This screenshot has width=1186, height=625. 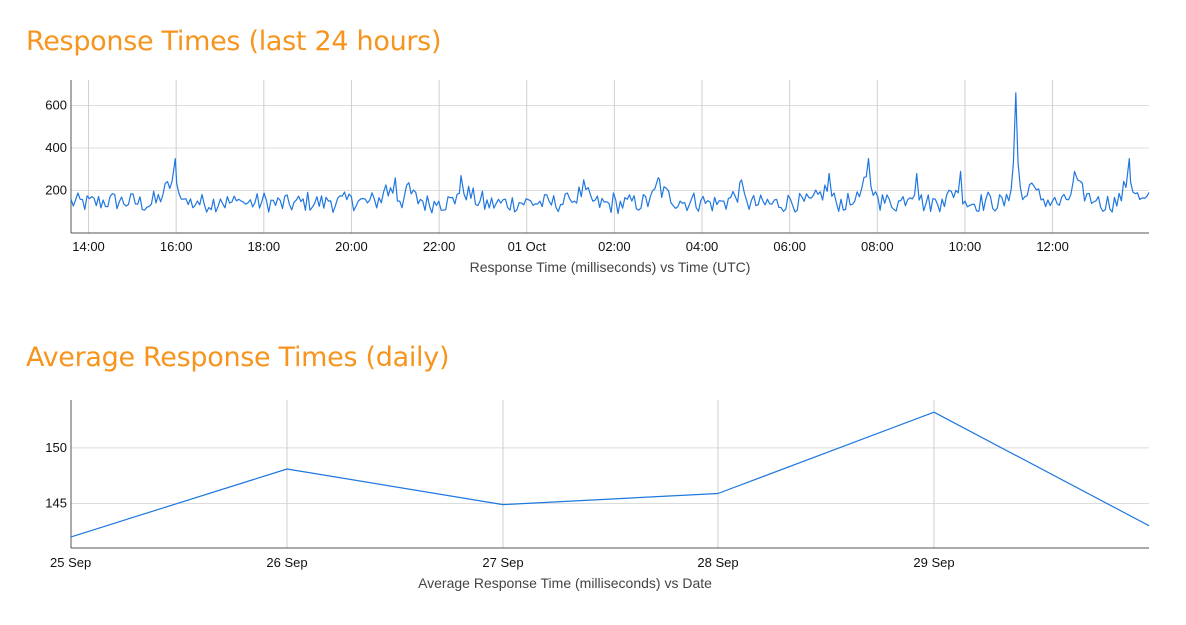 What do you see at coordinates (1052, 246) in the screenshot?
I see `x-tick-label: 12:00` at bounding box center [1052, 246].